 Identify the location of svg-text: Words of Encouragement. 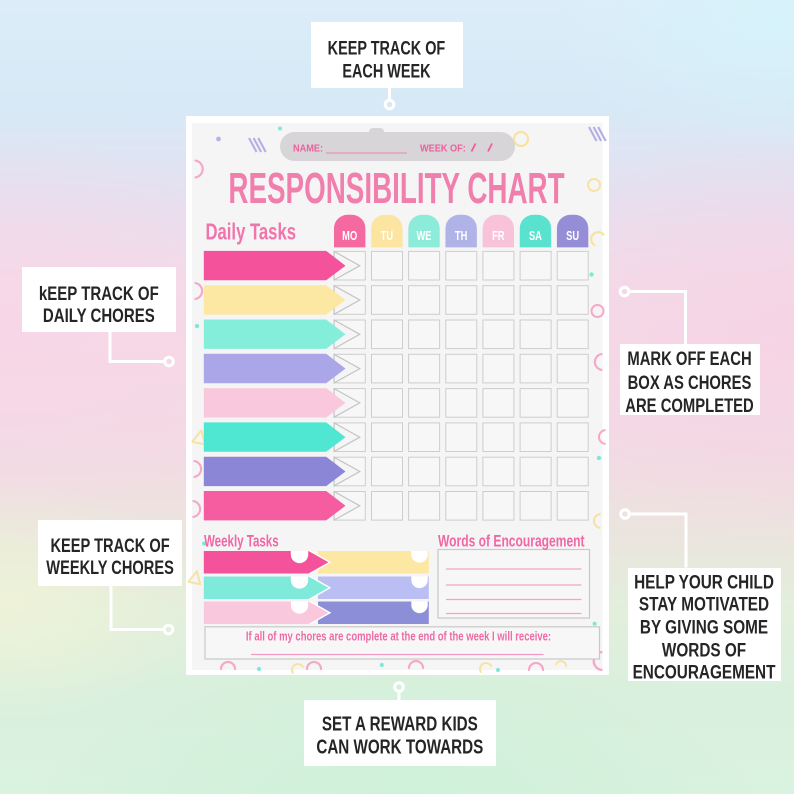
(511, 542).